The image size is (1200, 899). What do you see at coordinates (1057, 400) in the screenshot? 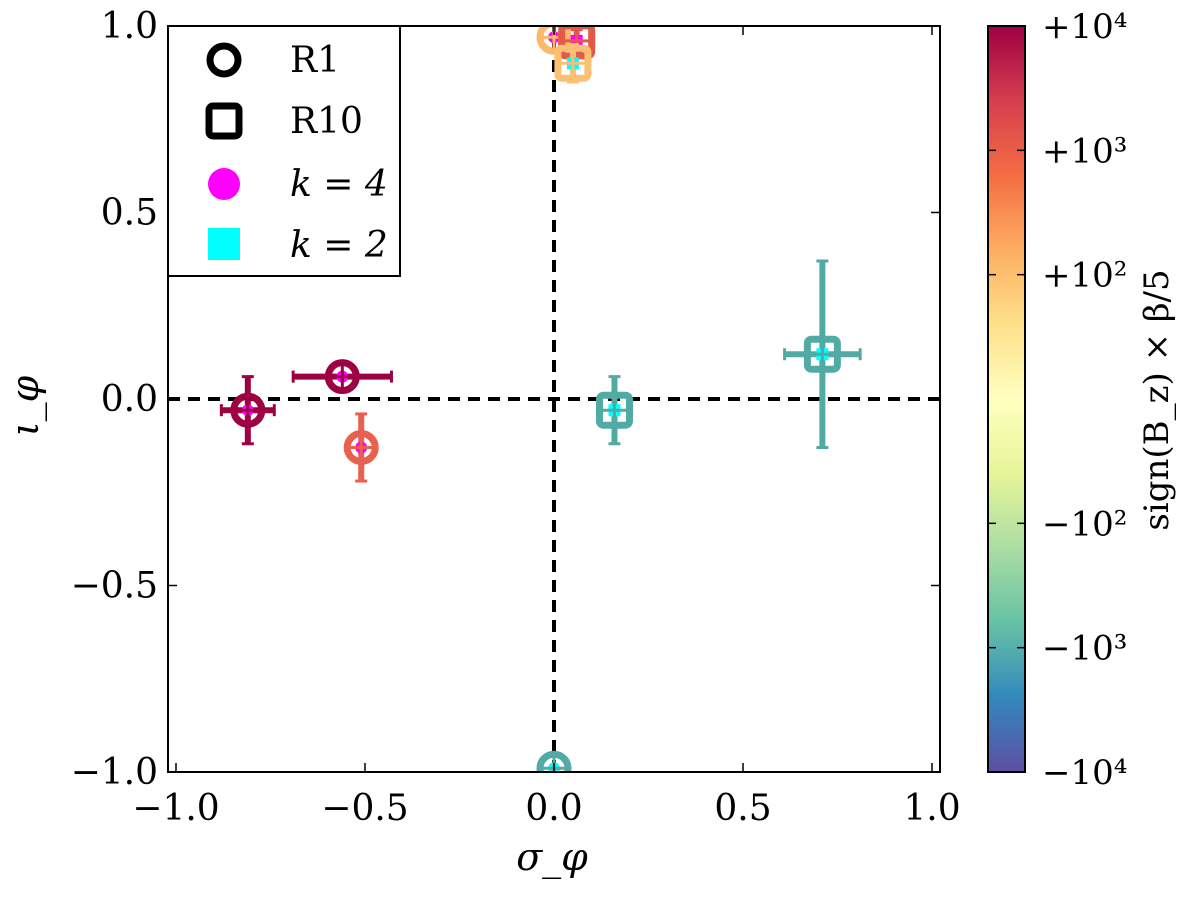
I see `colorbar-ticks: +10⁴ +10³ +10² −10² −10³ −10⁴` at bounding box center [1057, 400].